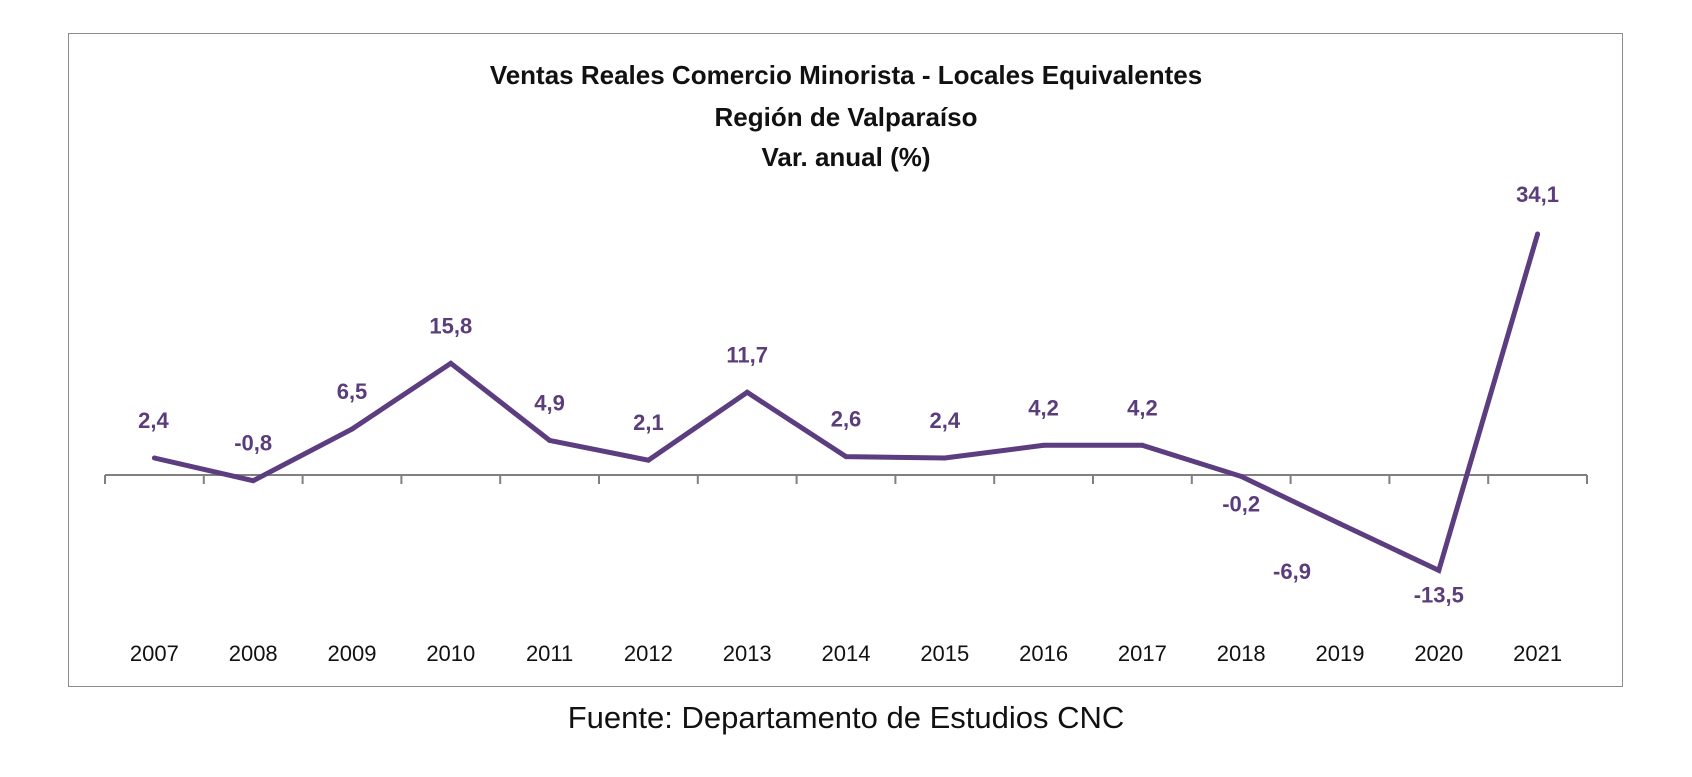  I want to click on data-label-2013: 11,7, so click(747, 354).